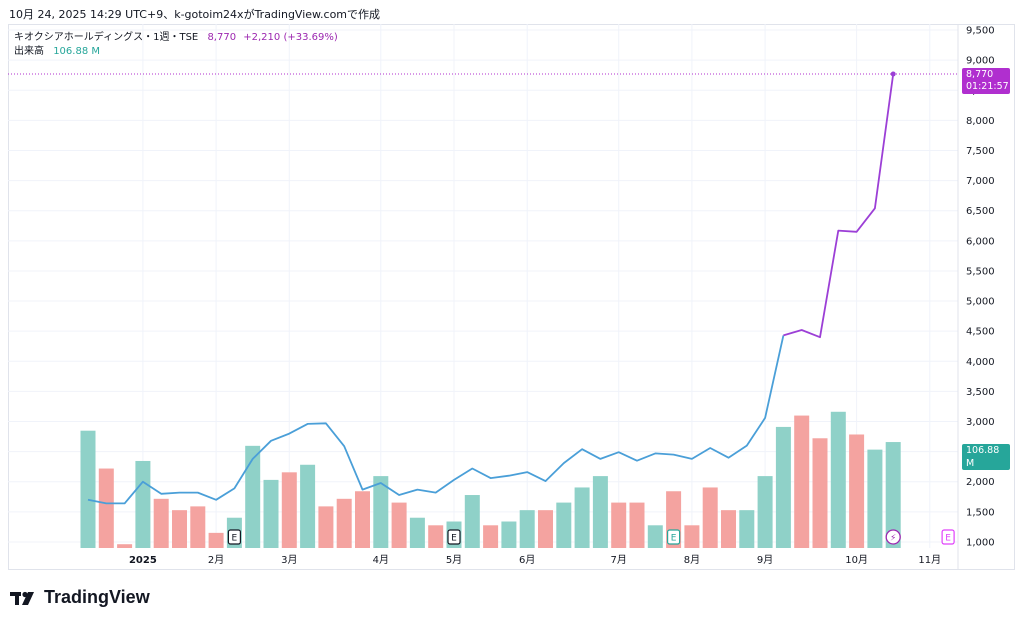  I want to click on y-tick-label: 6,000, so click(980, 241).